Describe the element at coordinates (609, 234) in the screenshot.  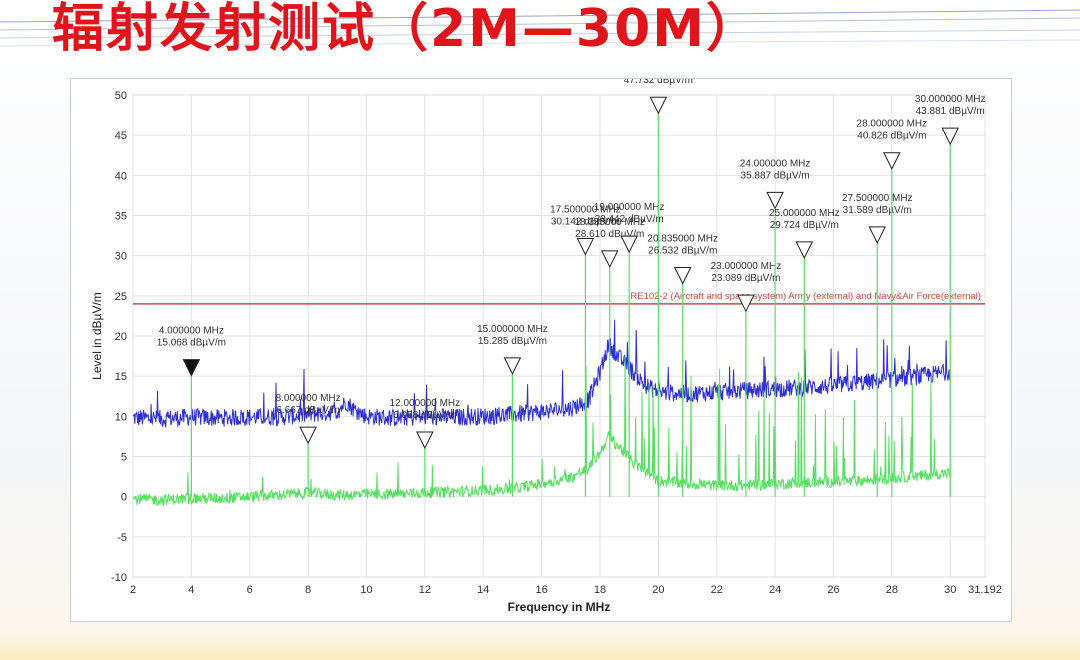
I see `marker-level-label: 28.610 dBµV/m` at that location.